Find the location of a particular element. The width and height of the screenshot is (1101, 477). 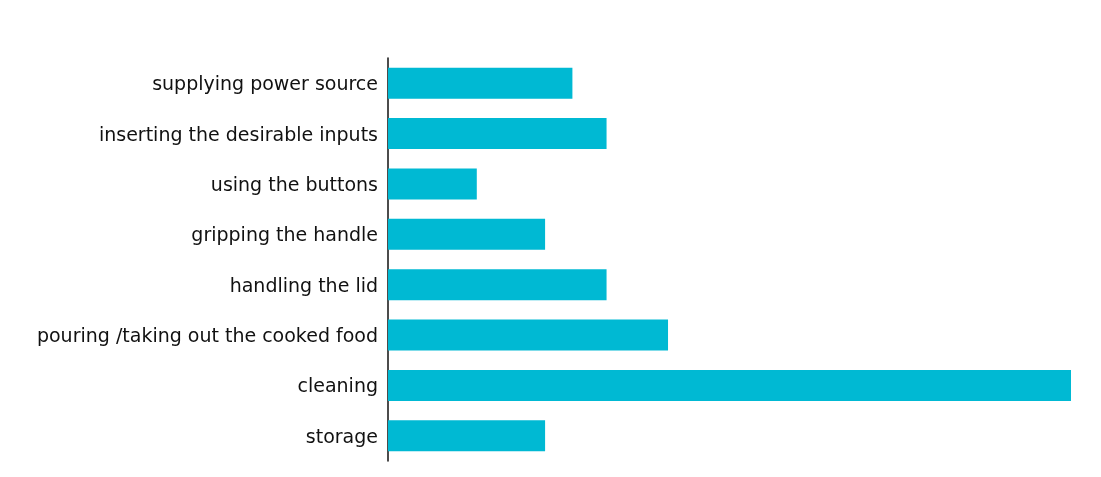

y-tick-label: handling the lid is located at coordinates (303, 284).